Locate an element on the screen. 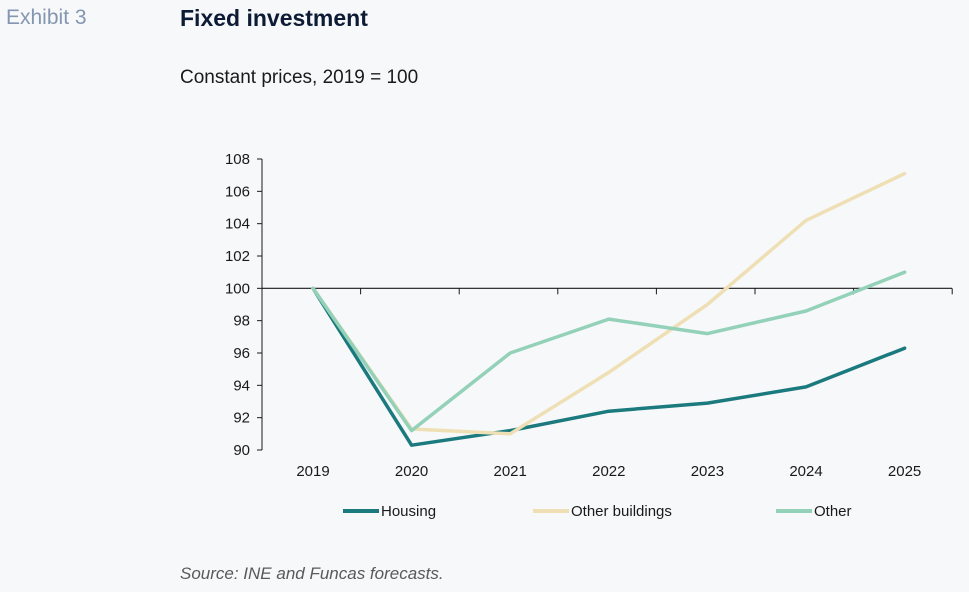 The width and height of the screenshot is (969, 592). legend-label: Other is located at coordinates (833, 511).